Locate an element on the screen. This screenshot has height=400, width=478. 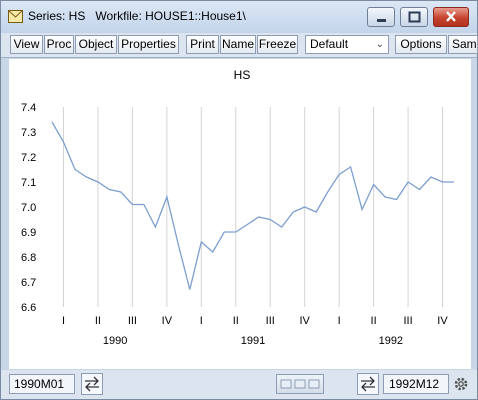
view-button: View is located at coordinates (26, 44).